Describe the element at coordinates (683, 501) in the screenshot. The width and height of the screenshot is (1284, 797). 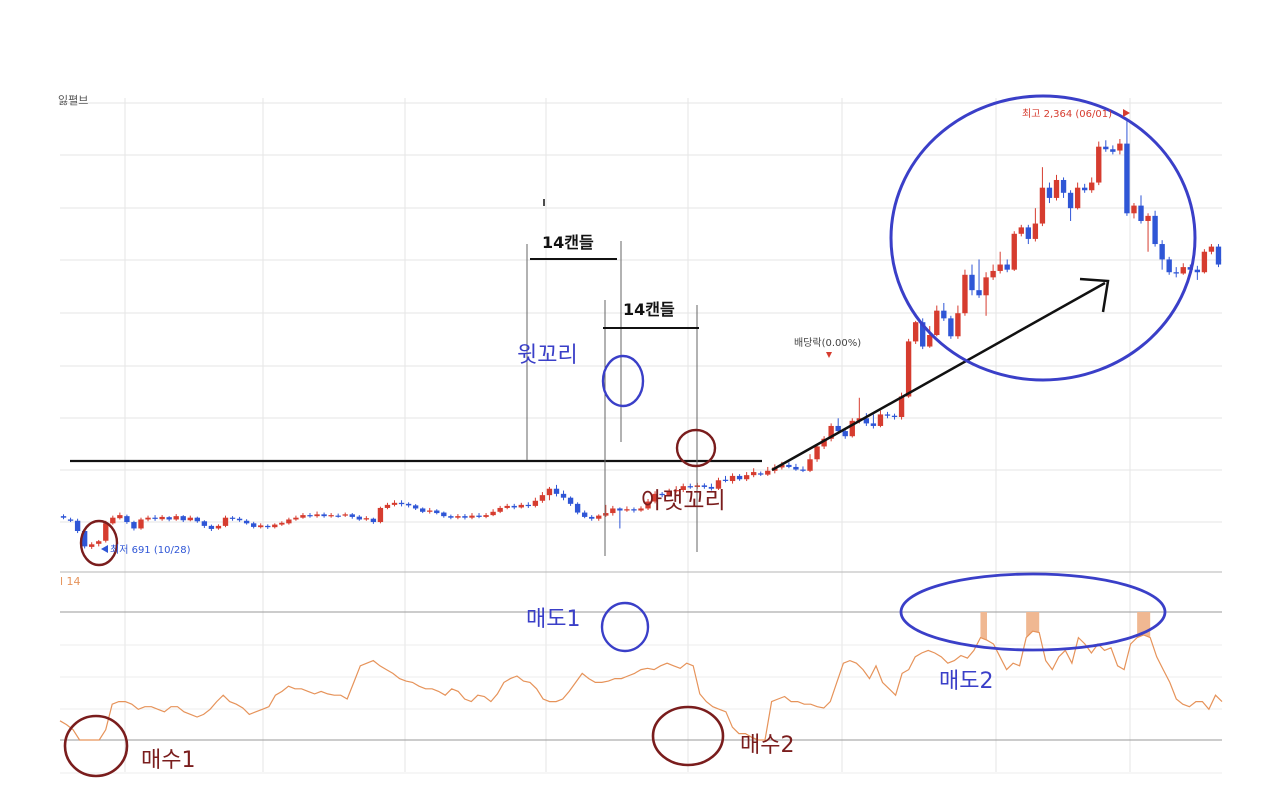
I see `lower-wick-label: 아랫꼬리` at that location.